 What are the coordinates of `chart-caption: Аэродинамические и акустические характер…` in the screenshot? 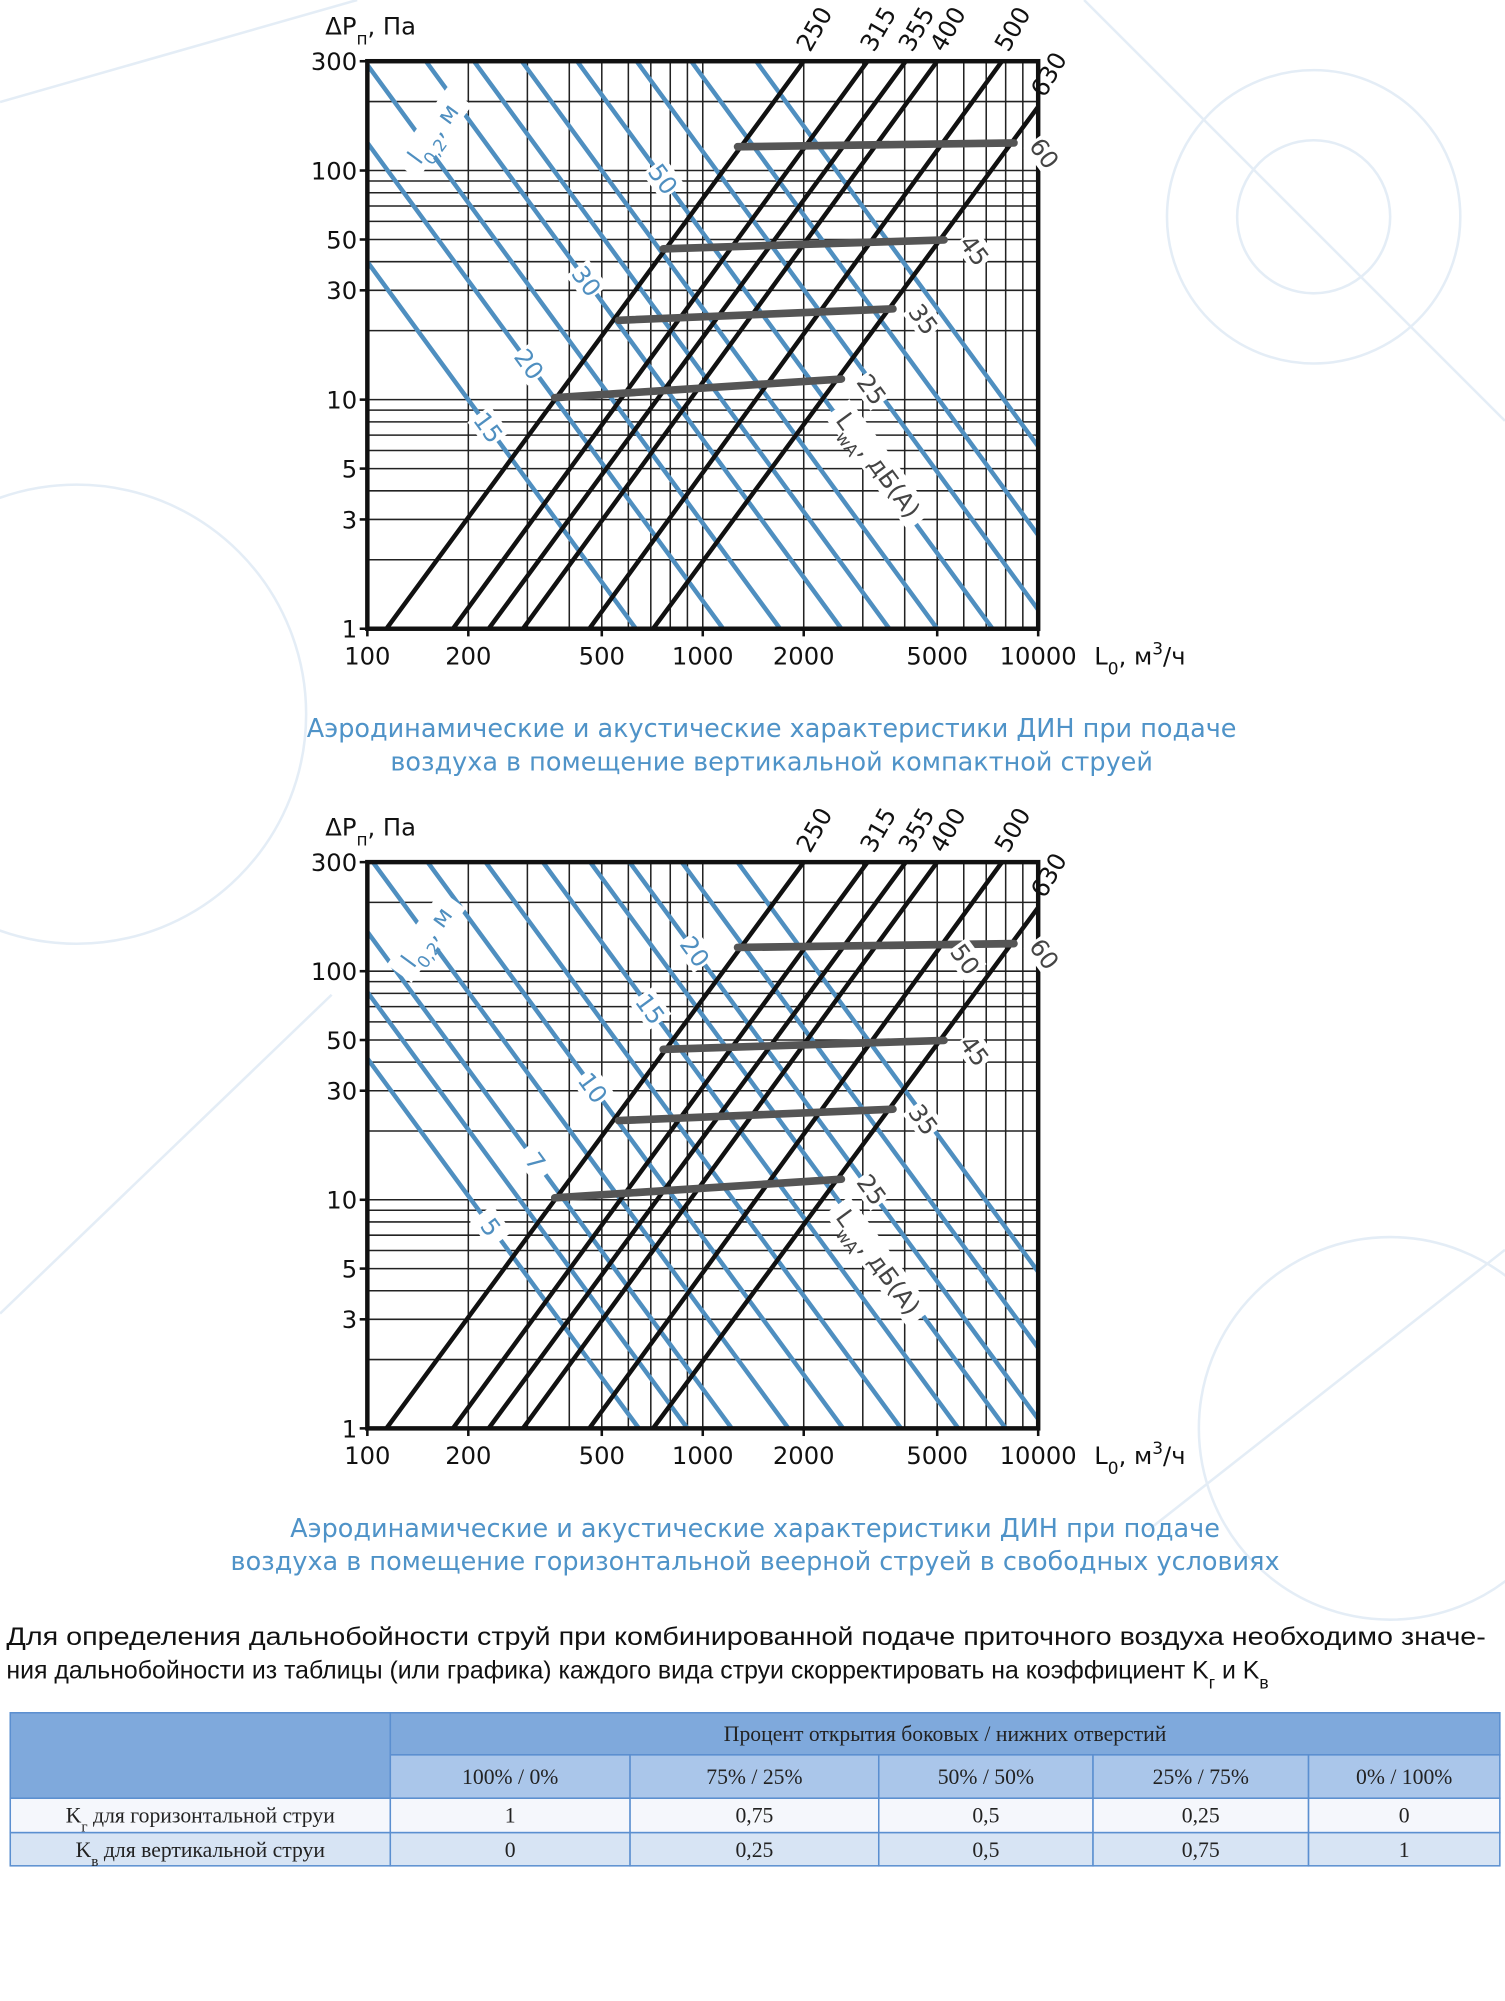 It's located at (772, 729).